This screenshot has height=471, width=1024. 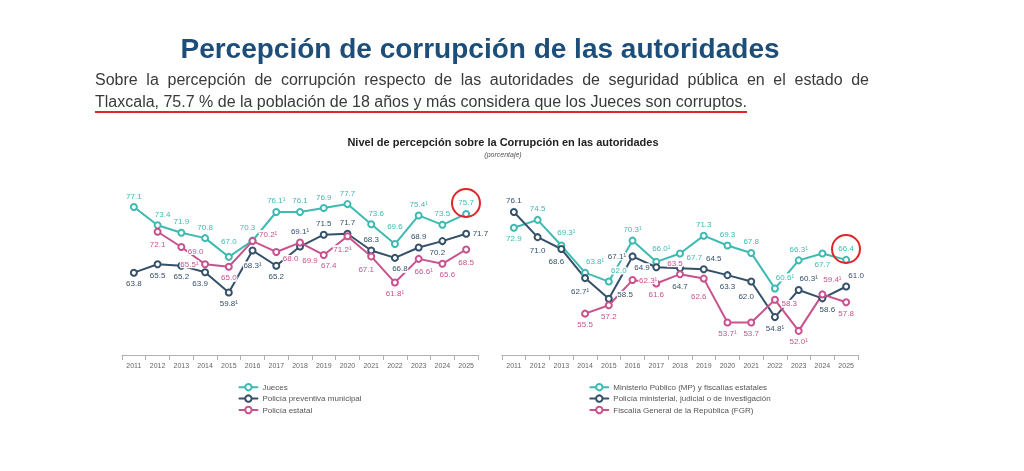 I want to click on data-label: 63.9, so click(x=200, y=283).